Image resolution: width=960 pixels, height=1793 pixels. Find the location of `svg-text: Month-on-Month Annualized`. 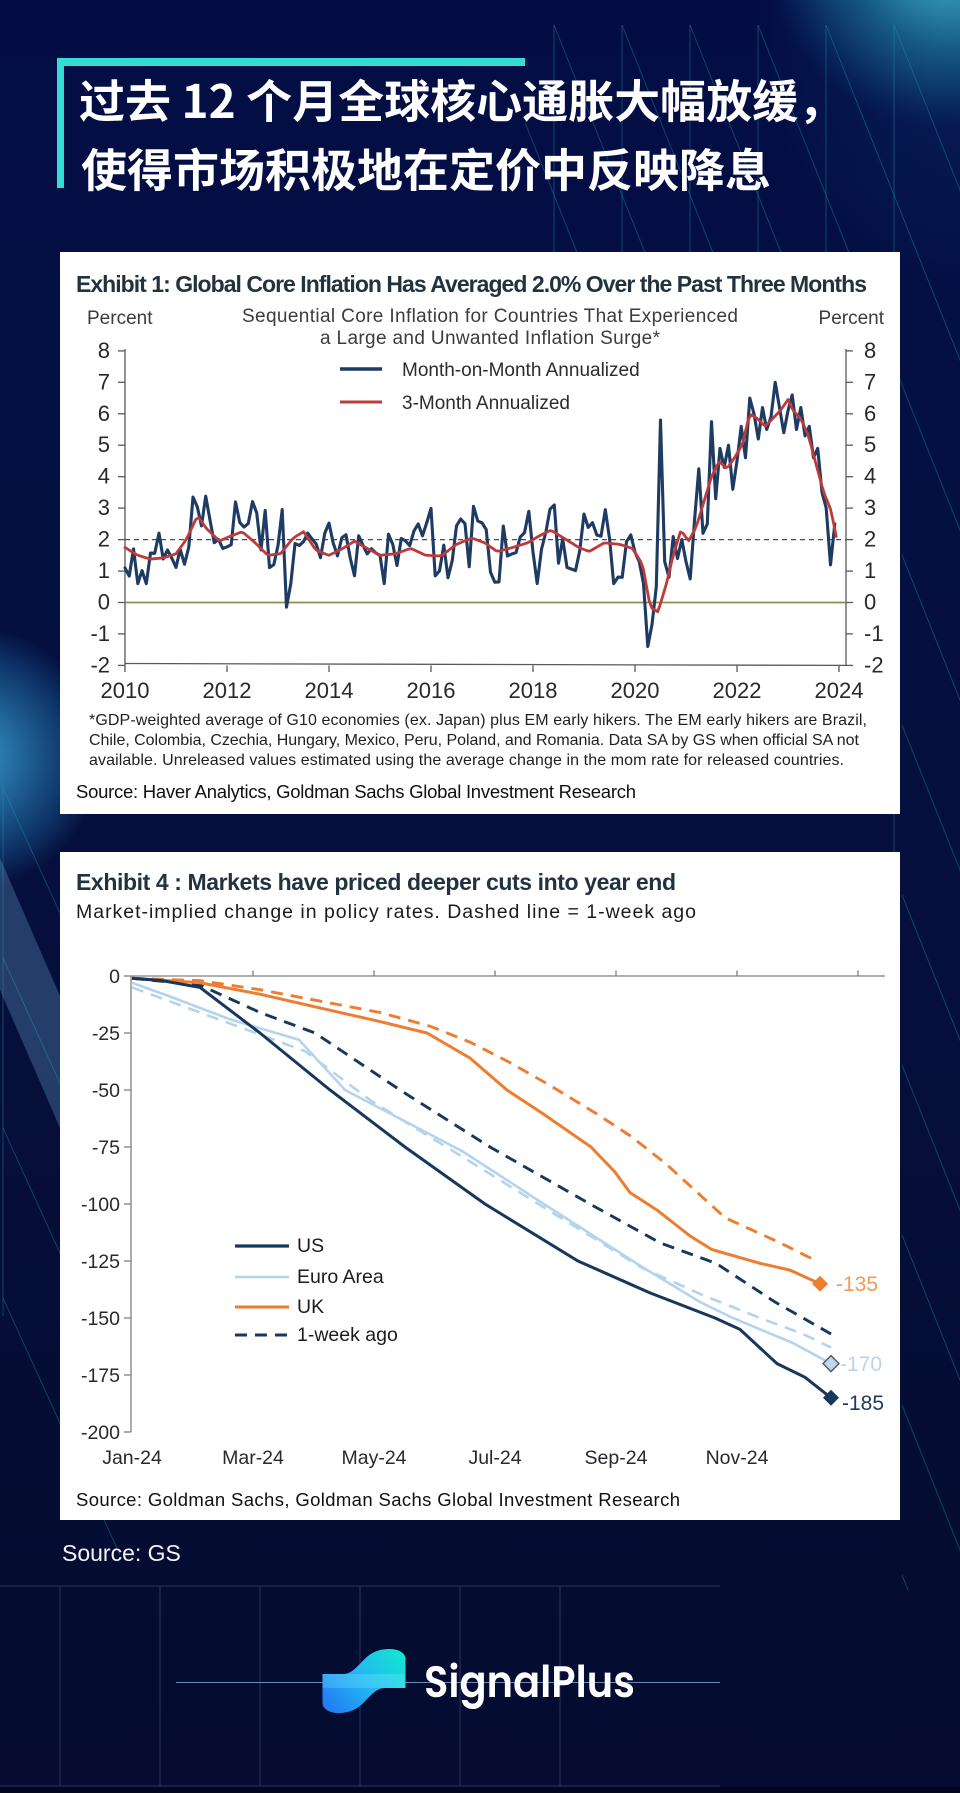

svg-text: Month-on-Month Annualized is located at coordinates (521, 370).